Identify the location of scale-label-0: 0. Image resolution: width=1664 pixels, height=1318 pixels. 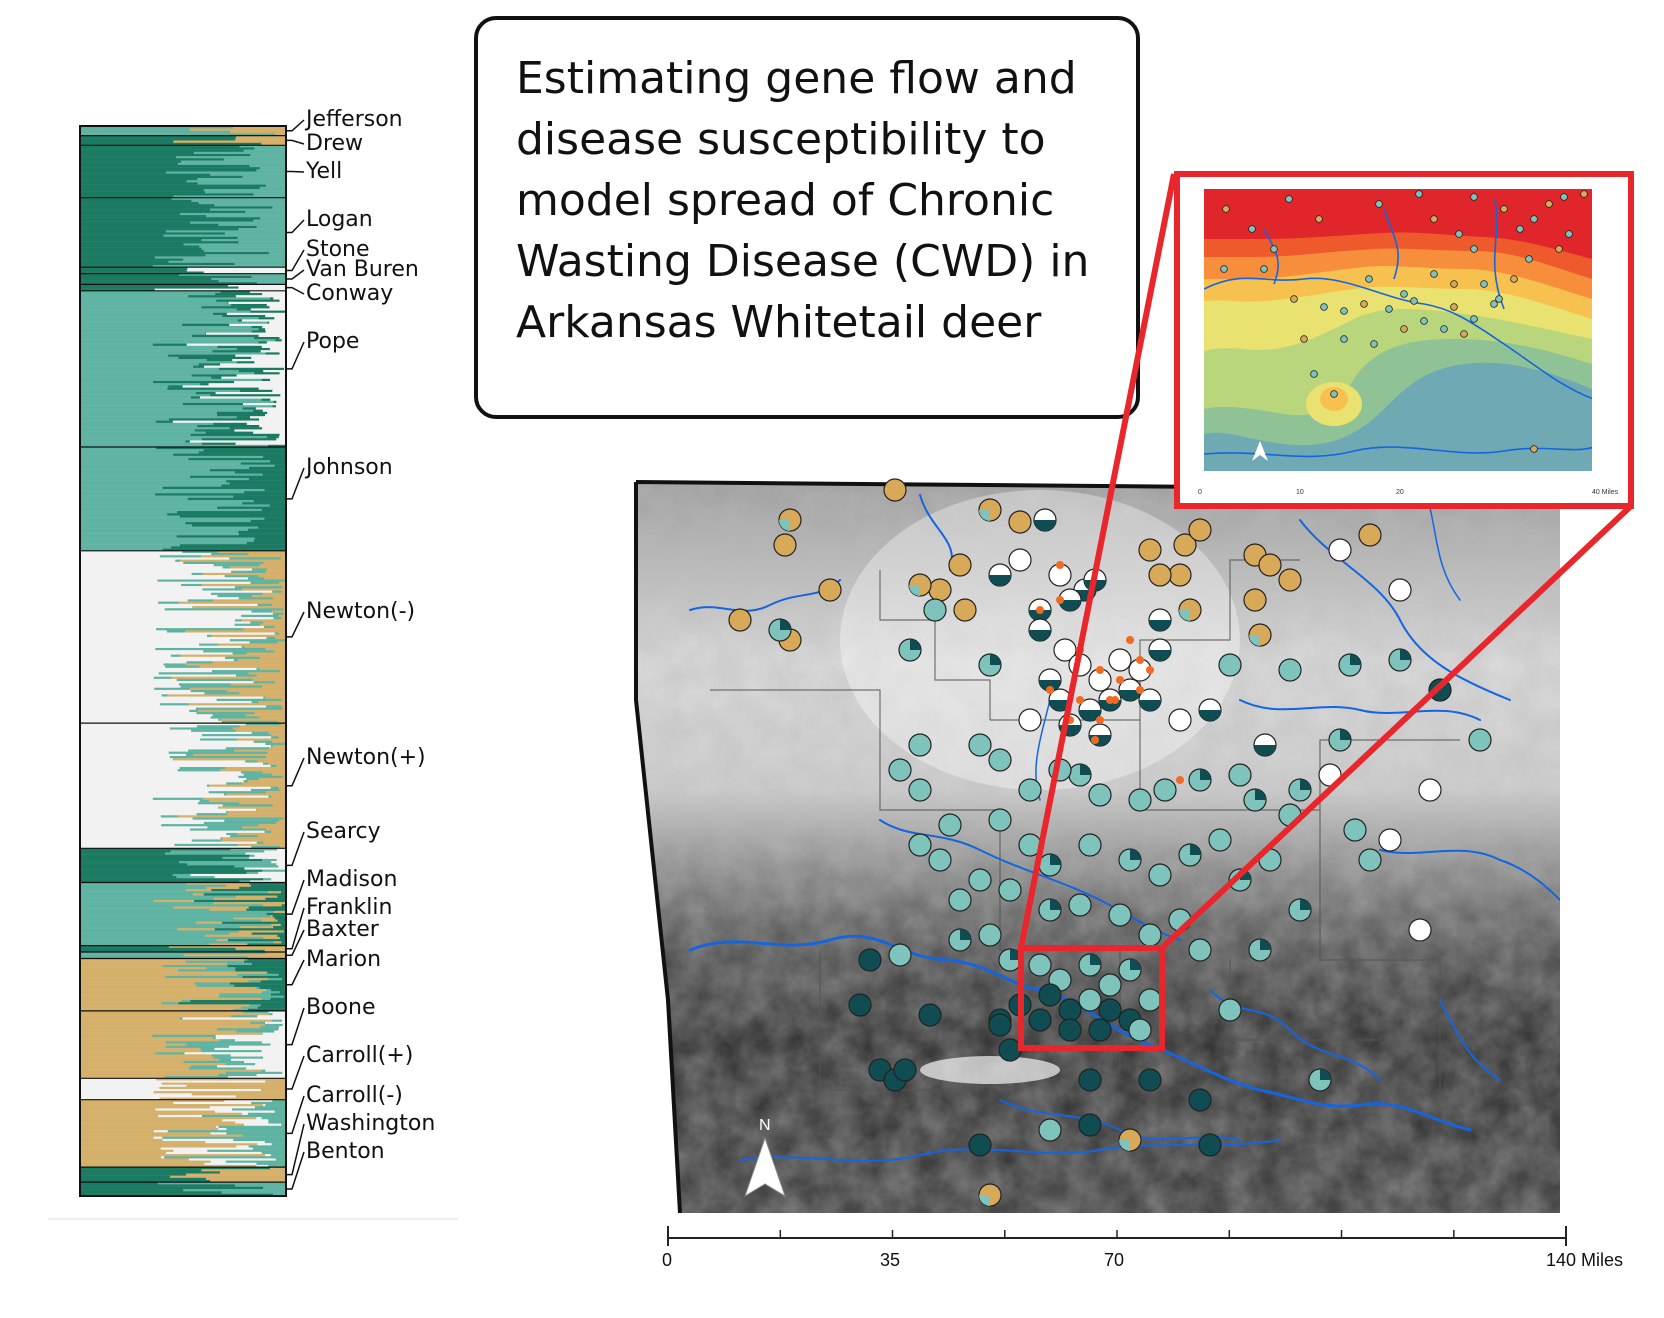
(667, 1260).